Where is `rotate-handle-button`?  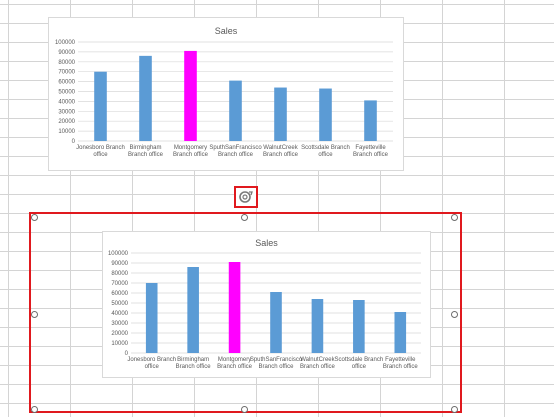
rotate-handle-button is located at coordinates (246, 197).